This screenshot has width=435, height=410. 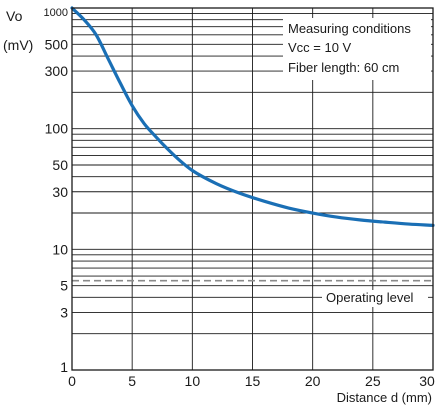 What do you see at coordinates (252, 293) in the screenshot?
I see `operating-level-group` at bounding box center [252, 293].